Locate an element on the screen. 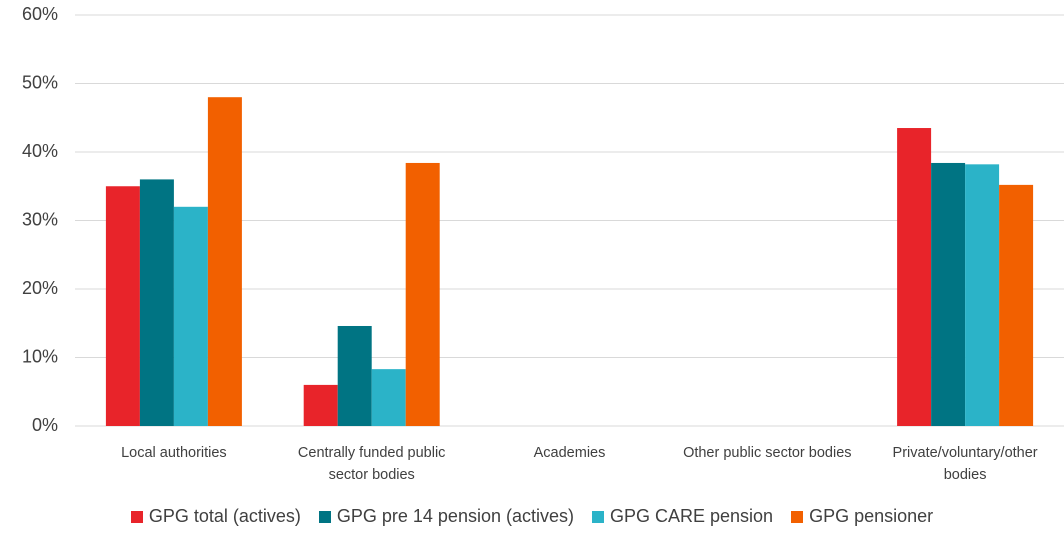  legend-item: GPG pre 14 pension (actives) is located at coordinates (446, 516).